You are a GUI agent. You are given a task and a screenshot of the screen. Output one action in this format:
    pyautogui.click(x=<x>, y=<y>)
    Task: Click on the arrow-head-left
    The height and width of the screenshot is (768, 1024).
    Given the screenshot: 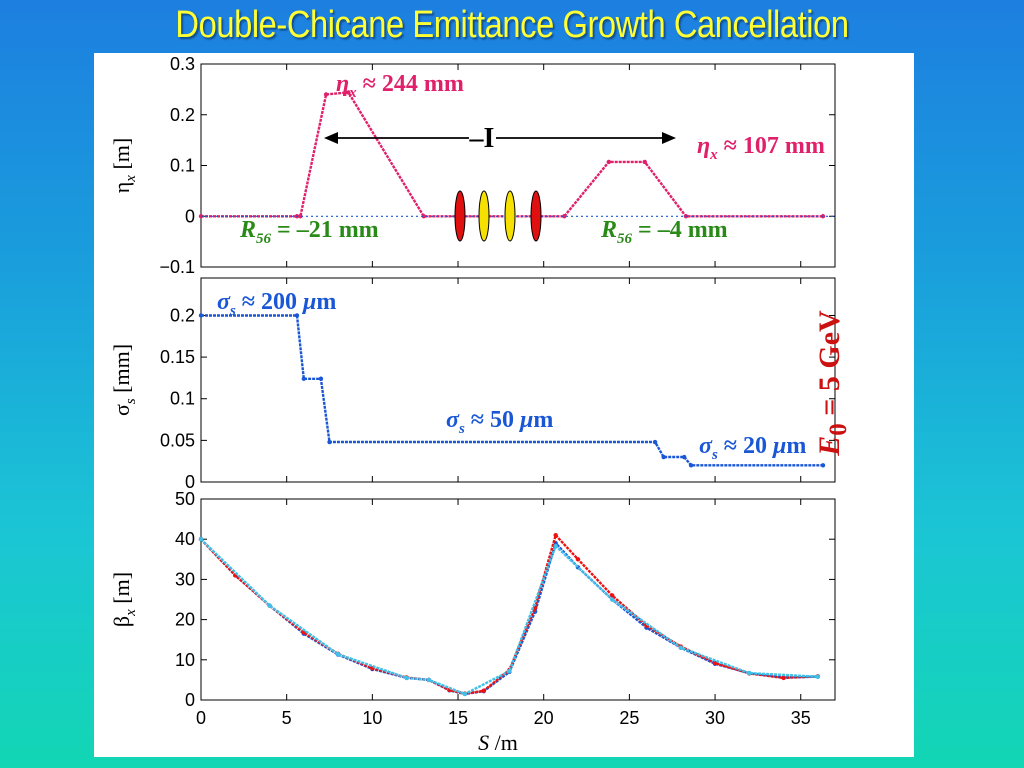 What is the action you would take?
    pyautogui.click(x=331, y=138)
    